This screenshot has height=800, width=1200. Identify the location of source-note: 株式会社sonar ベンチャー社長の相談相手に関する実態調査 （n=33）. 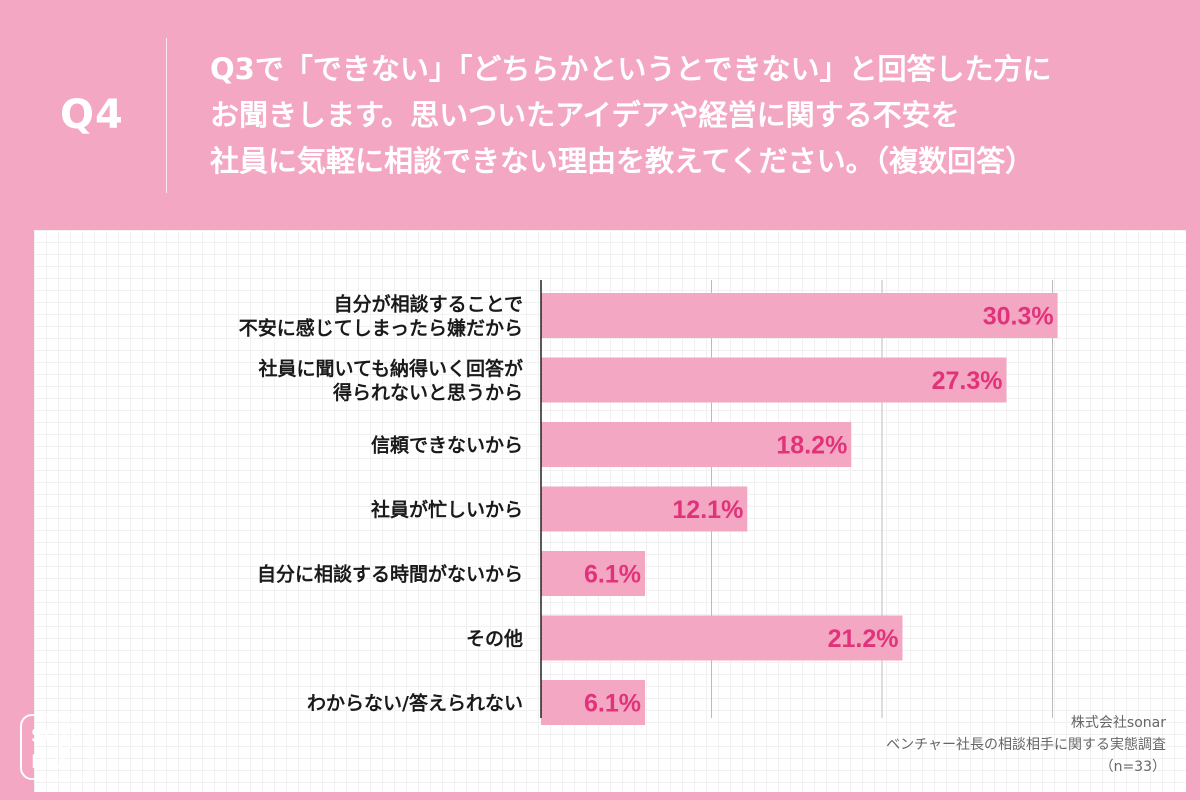
(1026, 745).